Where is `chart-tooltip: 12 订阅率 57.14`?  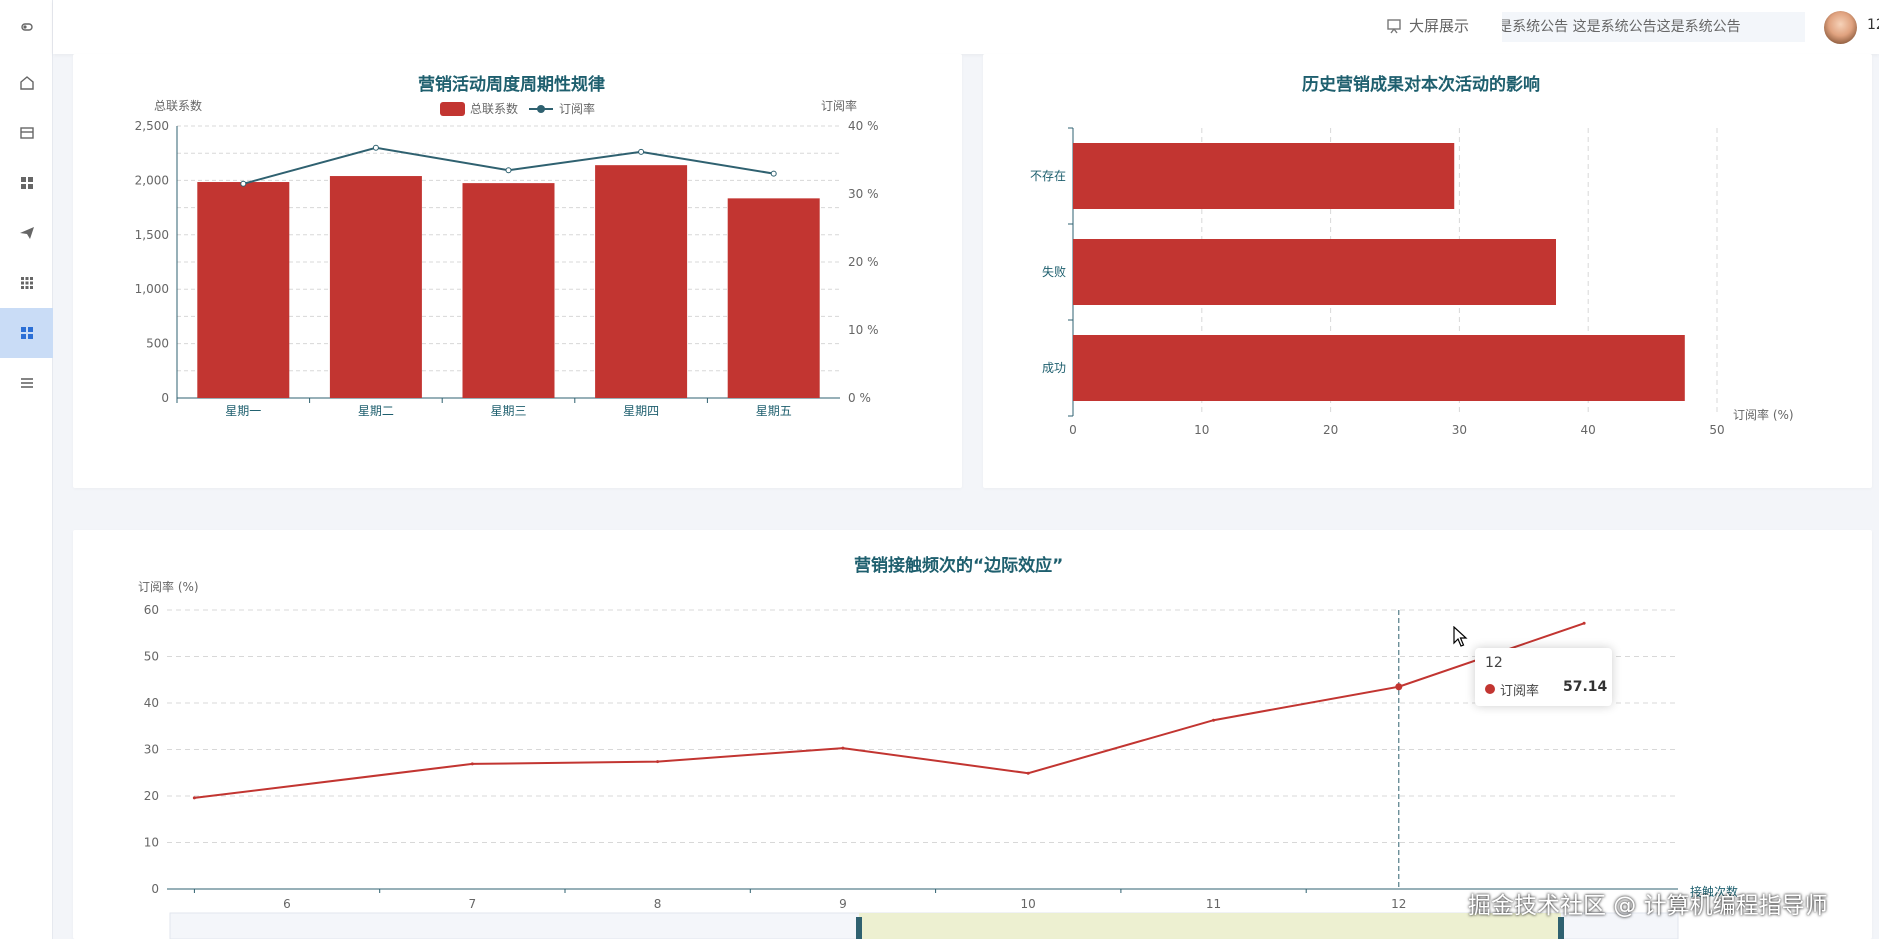
chart-tooltip: 12 订阅率 57.14 is located at coordinates (1543, 677).